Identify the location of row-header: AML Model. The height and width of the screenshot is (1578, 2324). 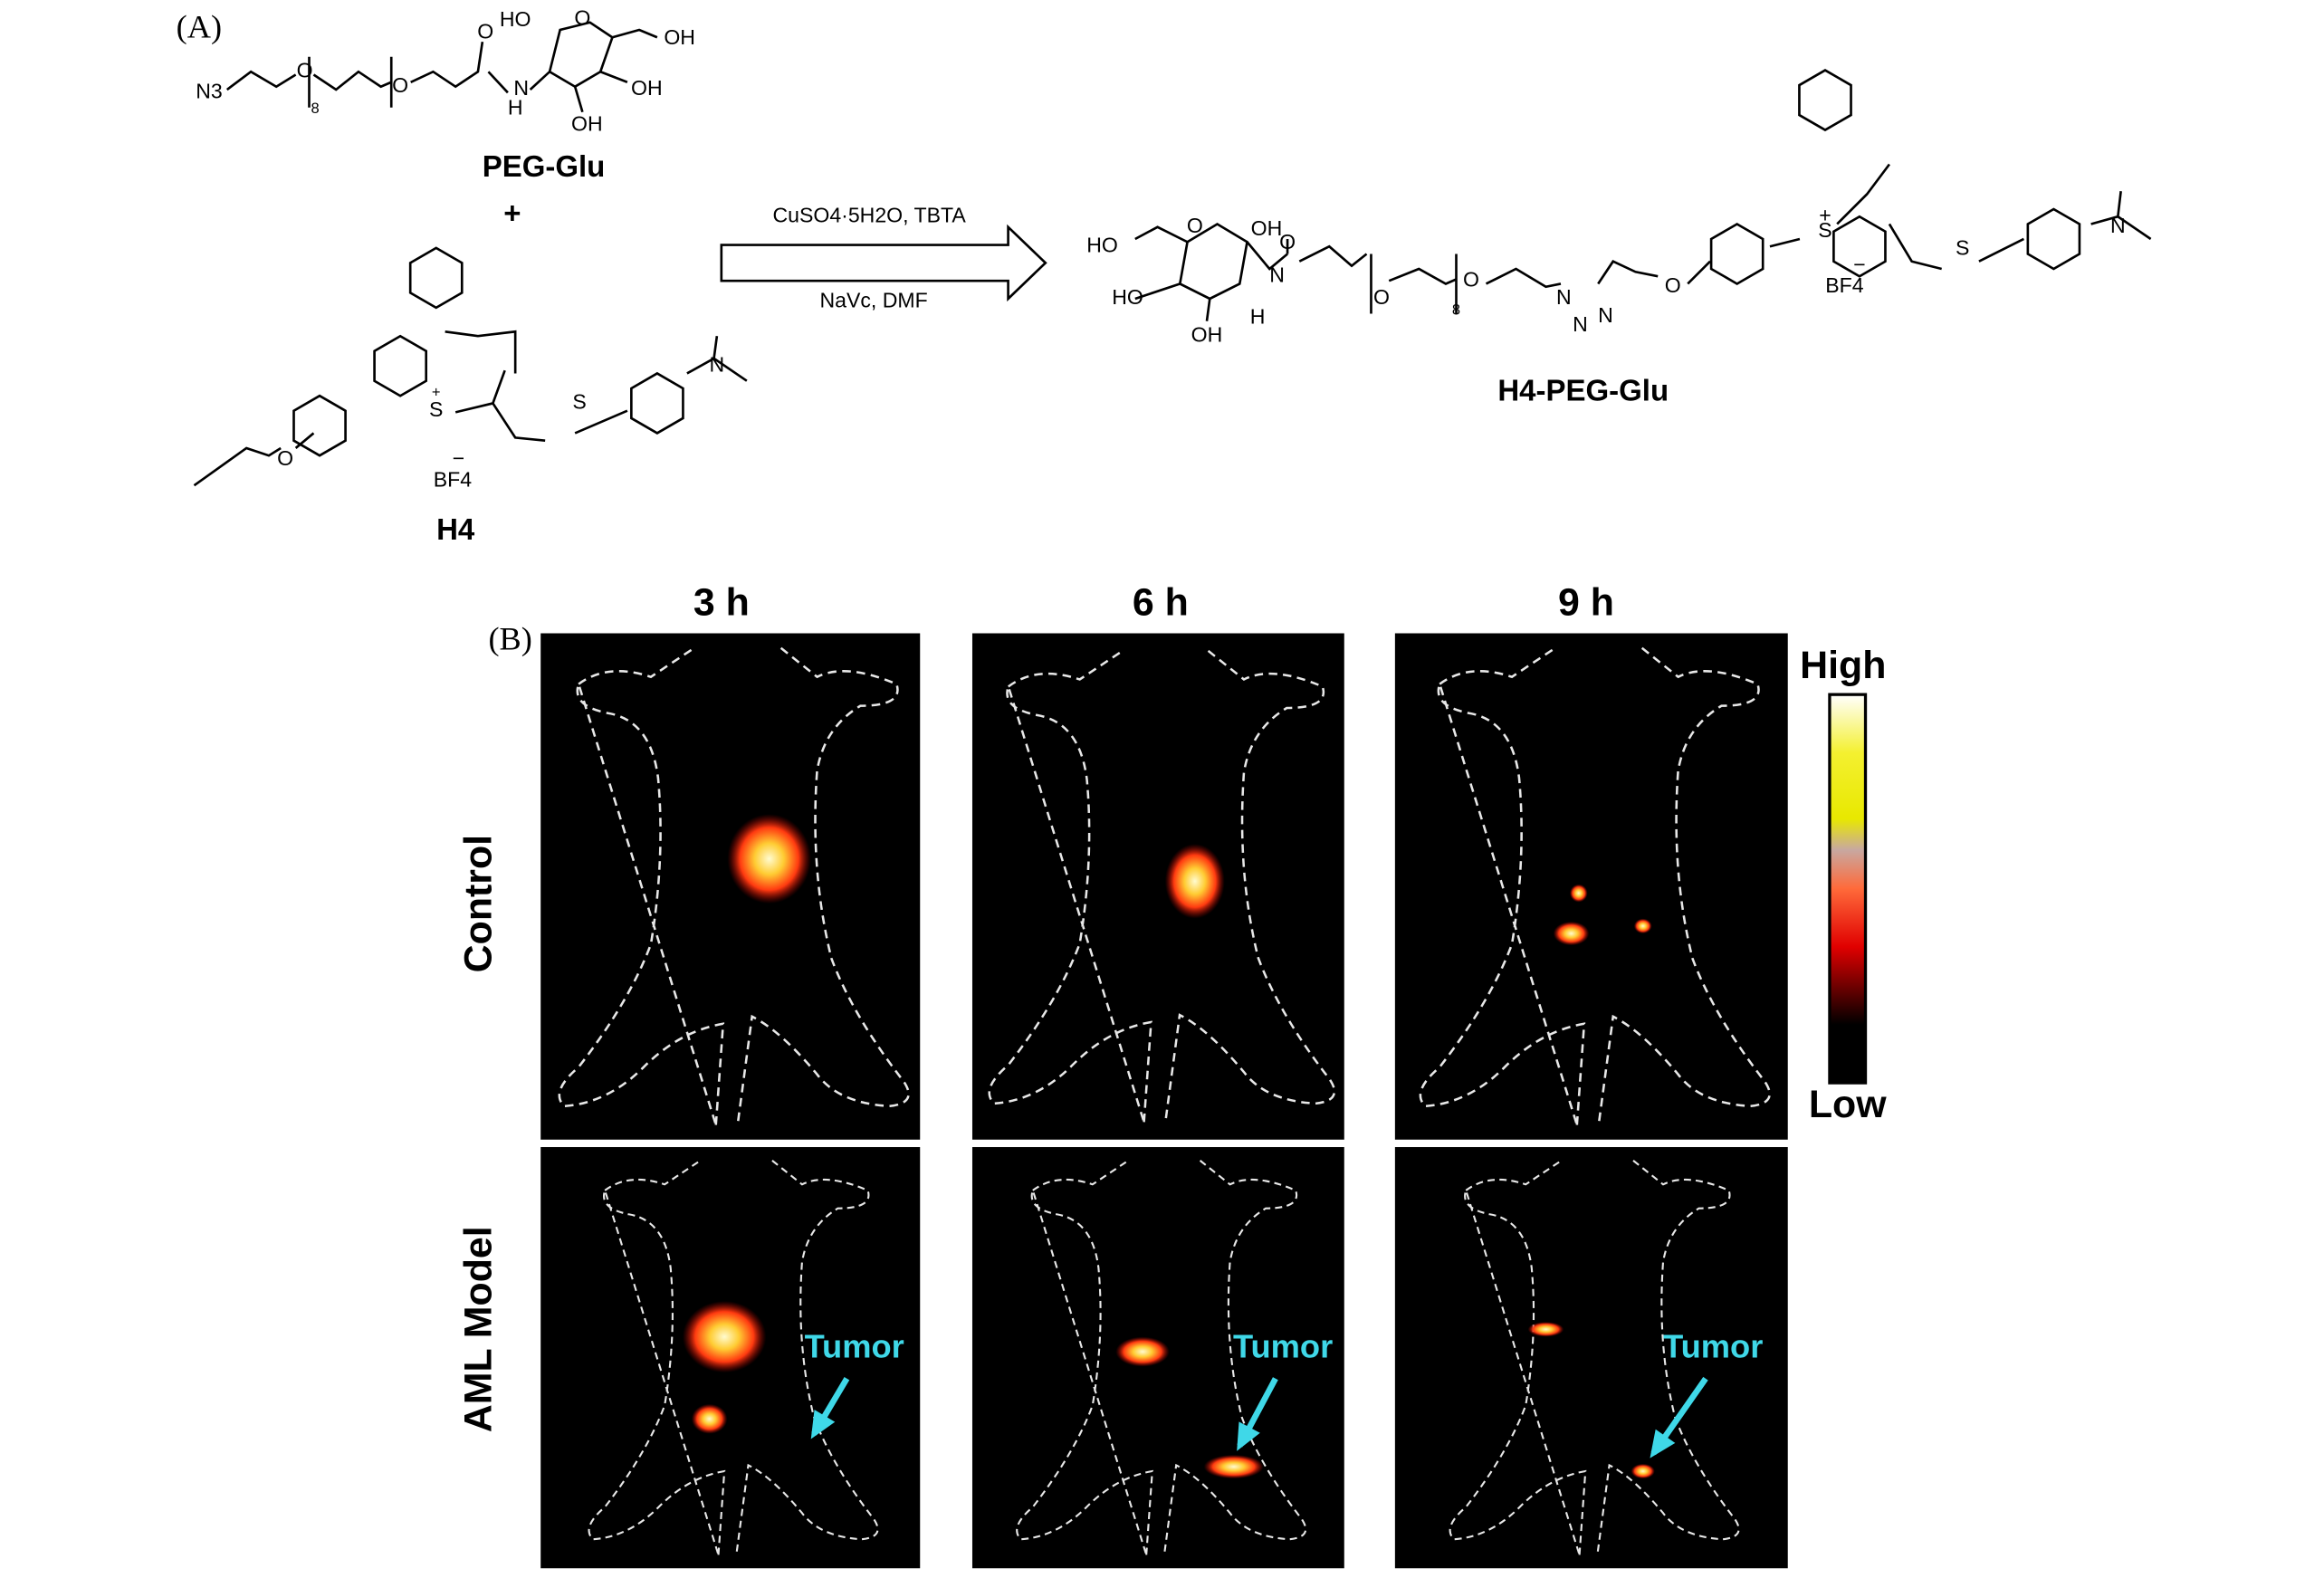
(479, 1329).